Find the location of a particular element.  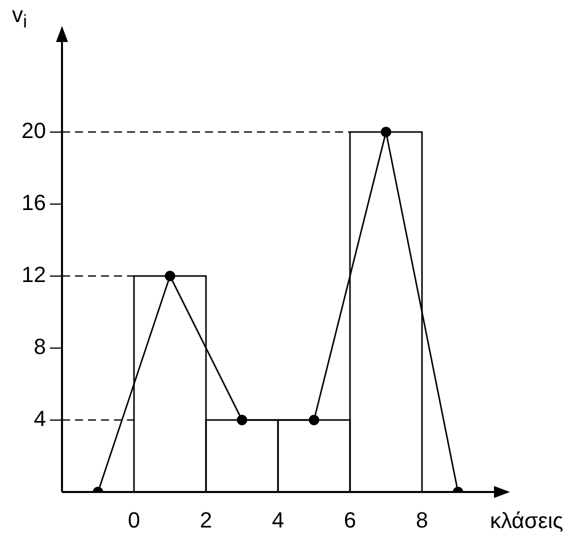

y-tick-label: 12 is located at coordinates (34, 275).